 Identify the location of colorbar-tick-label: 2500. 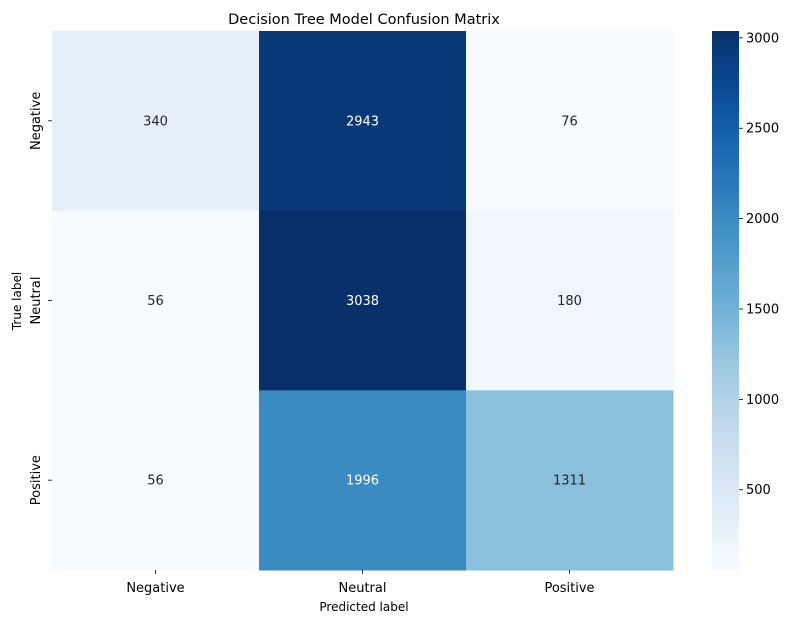
(762, 129).